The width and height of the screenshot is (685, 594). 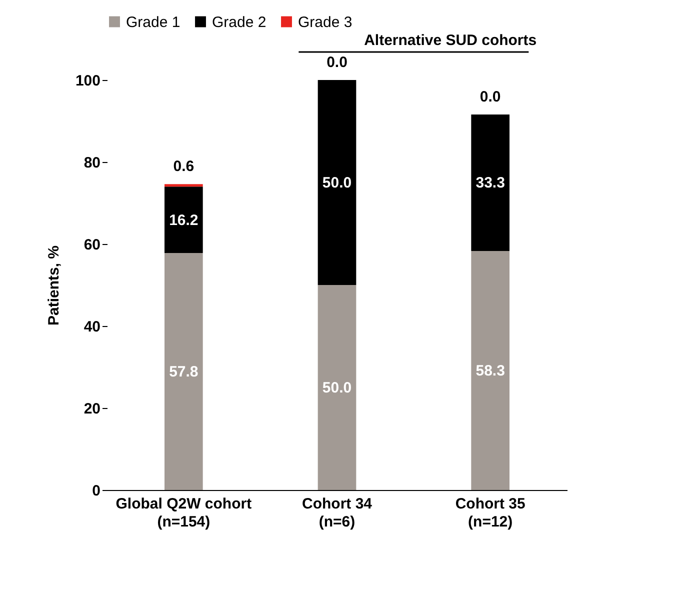 What do you see at coordinates (239, 22) in the screenshot?
I see `legend-label: Grade 2` at bounding box center [239, 22].